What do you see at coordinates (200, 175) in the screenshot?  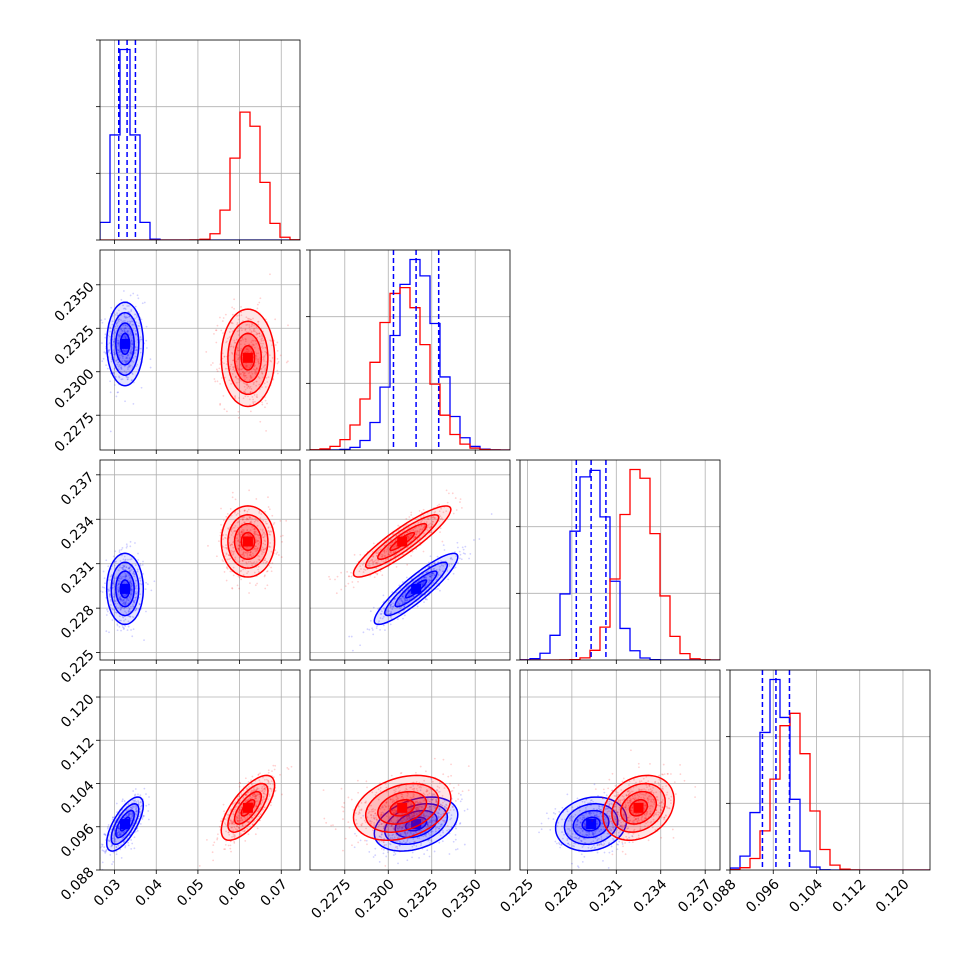 I see `histogram-step` at bounding box center [200, 175].